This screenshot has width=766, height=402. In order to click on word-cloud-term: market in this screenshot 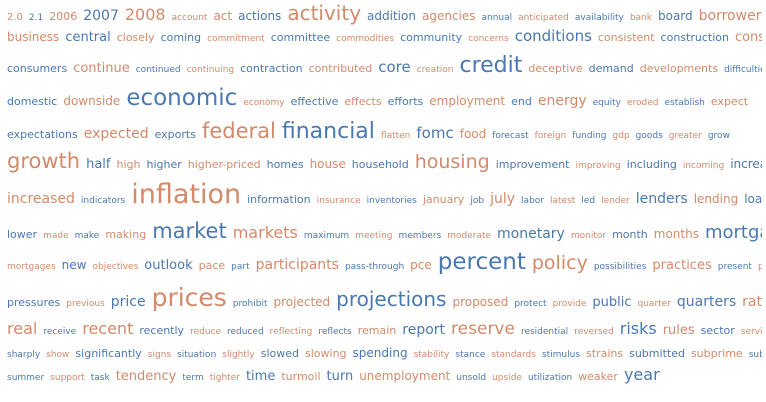, I will do `click(189, 232)`.